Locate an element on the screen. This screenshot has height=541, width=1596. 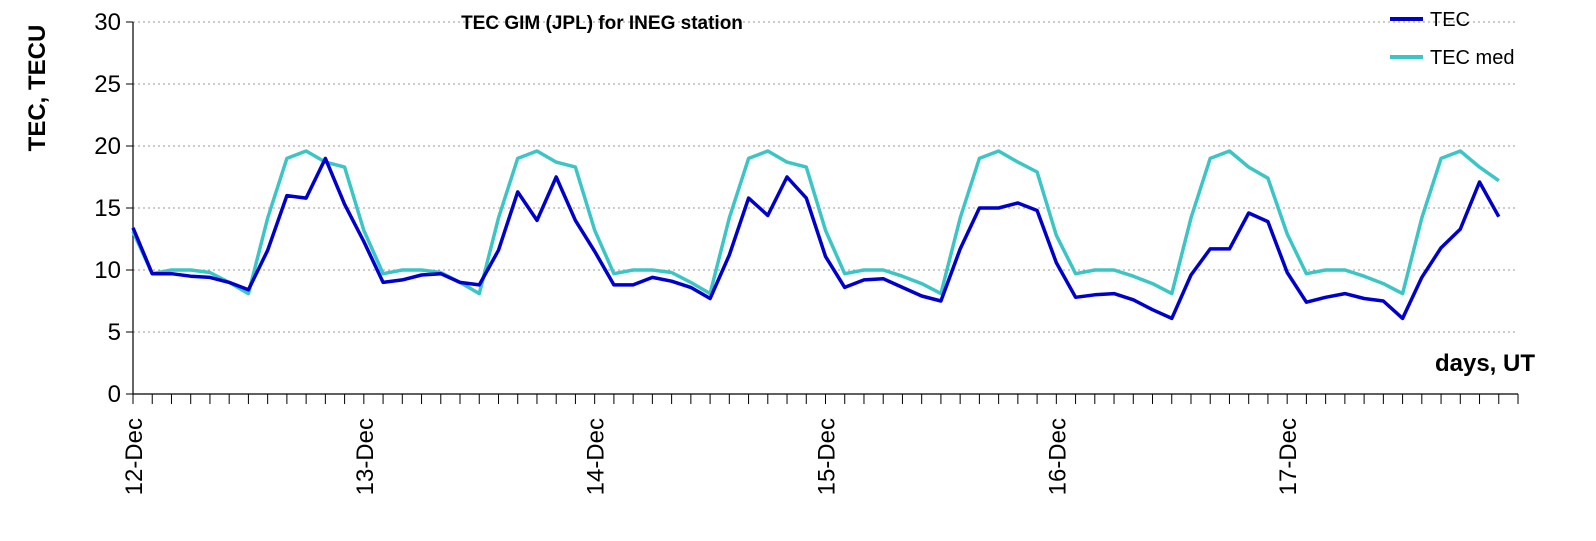
y-tick-label: 20 is located at coordinates (107, 146).